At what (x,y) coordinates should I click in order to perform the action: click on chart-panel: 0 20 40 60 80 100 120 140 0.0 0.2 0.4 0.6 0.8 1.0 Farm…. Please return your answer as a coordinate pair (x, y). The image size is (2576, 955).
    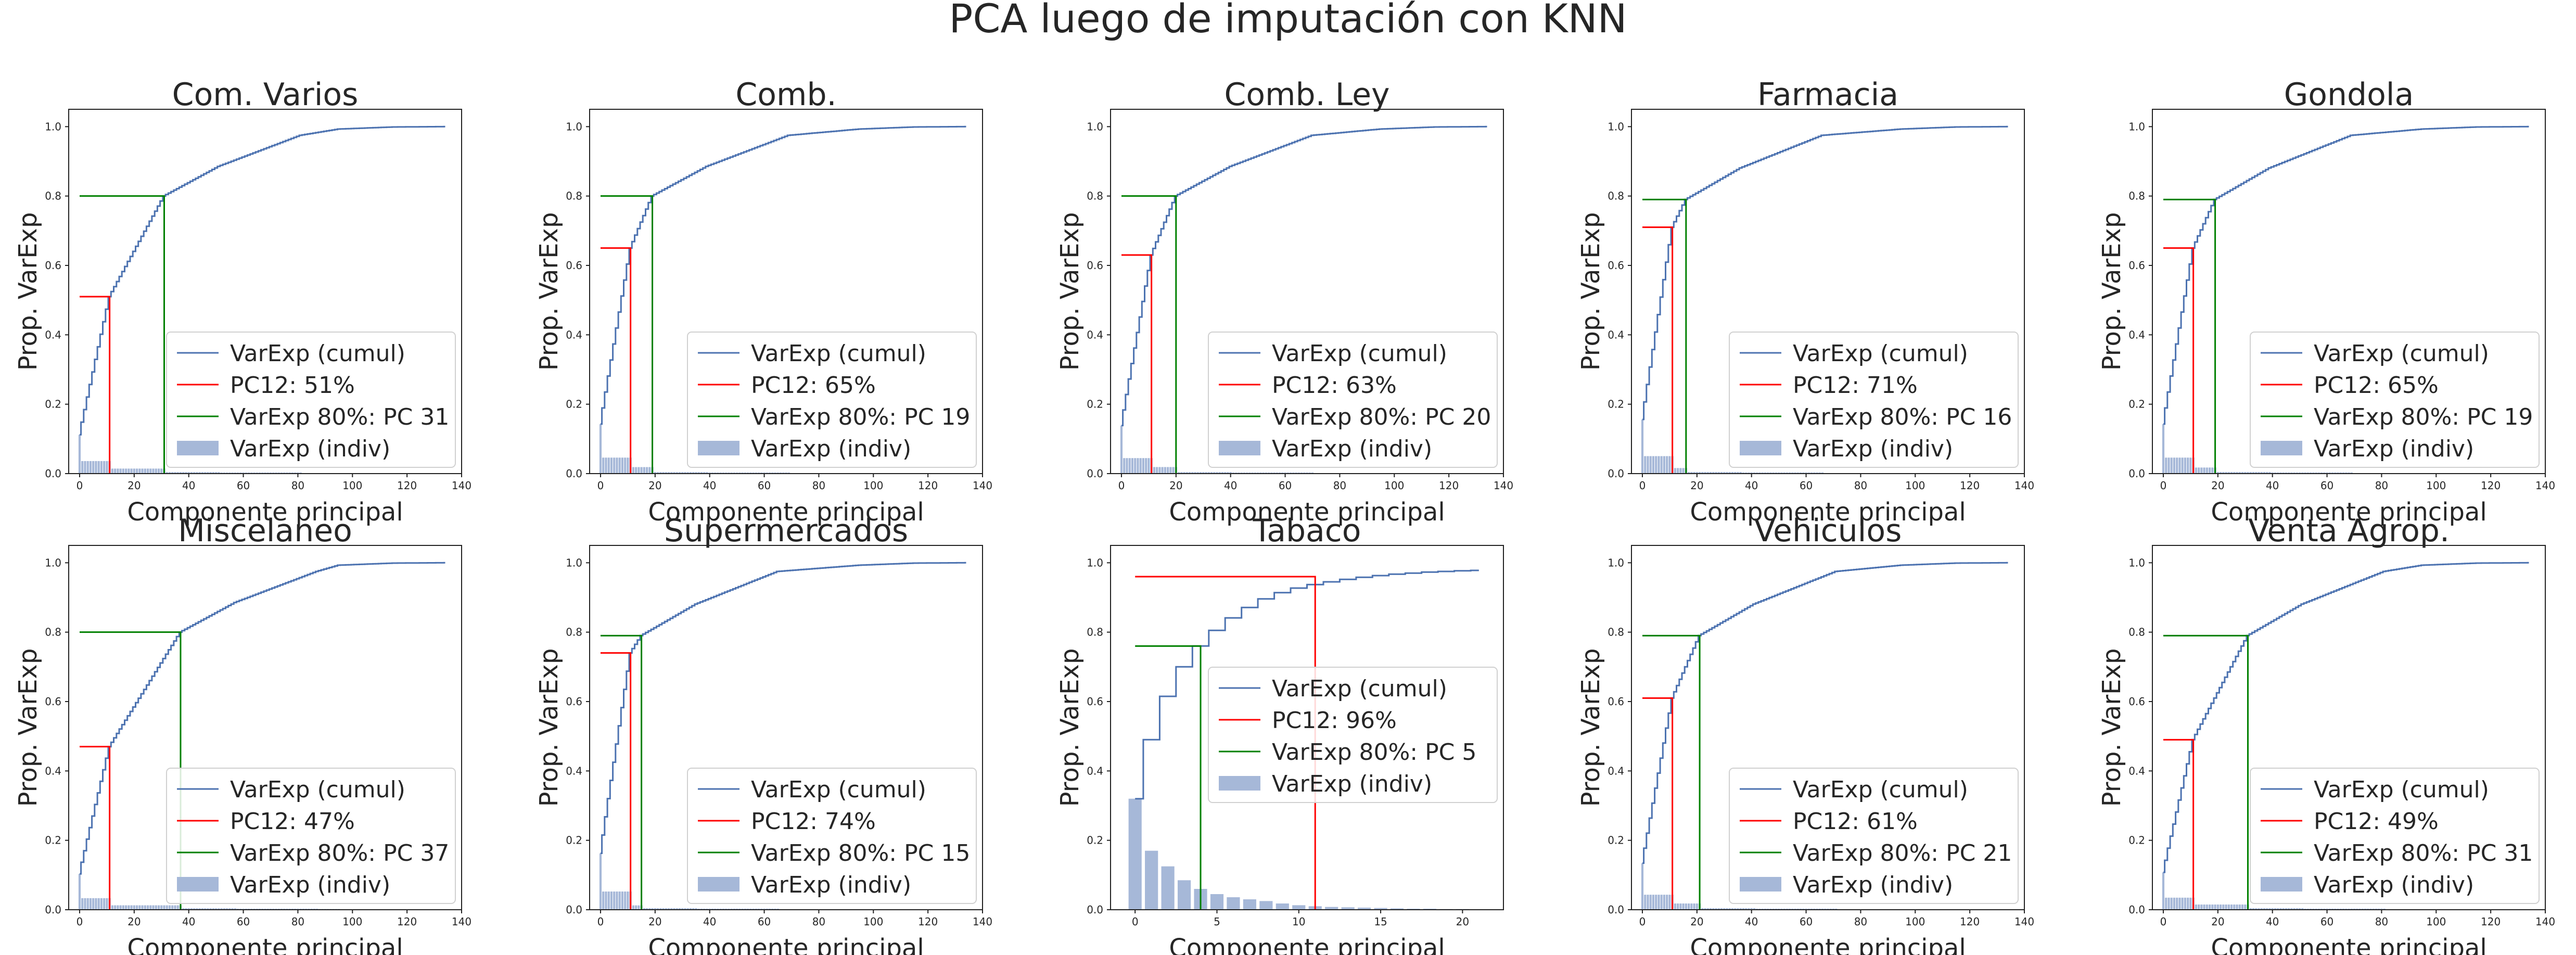
    Looking at the image, I should click on (1805, 302).